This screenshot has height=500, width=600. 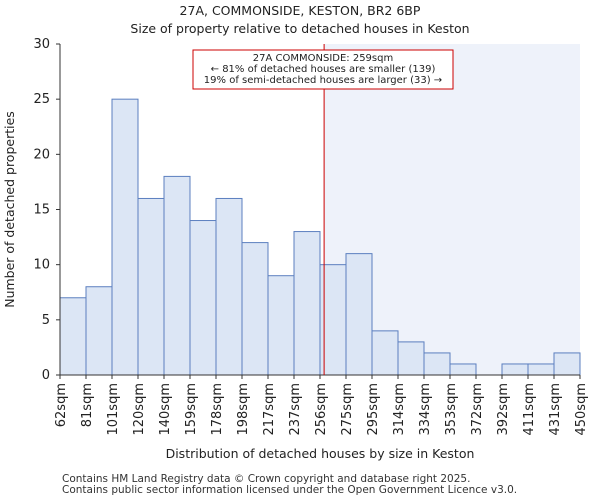 I want to click on x-tick-label: 334sqm, so click(x=425, y=409).